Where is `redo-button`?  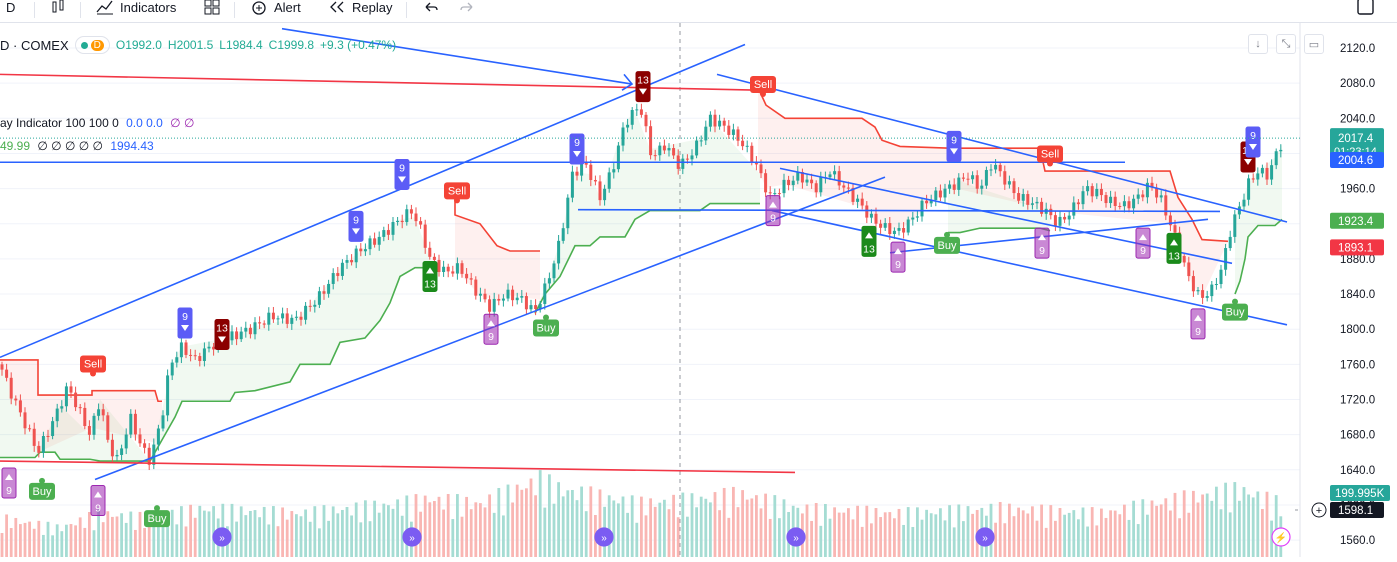 redo-button is located at coordinates (467, 8).